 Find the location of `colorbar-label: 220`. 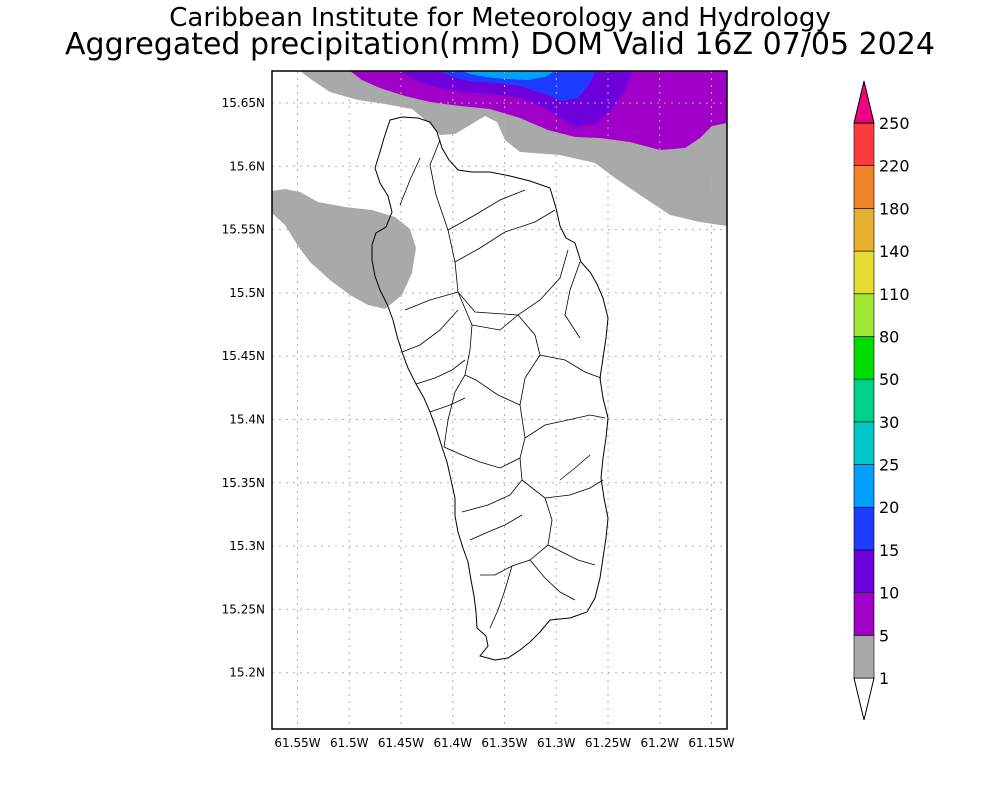

colorbar-label: 220 is located at coordinates (894, 166).